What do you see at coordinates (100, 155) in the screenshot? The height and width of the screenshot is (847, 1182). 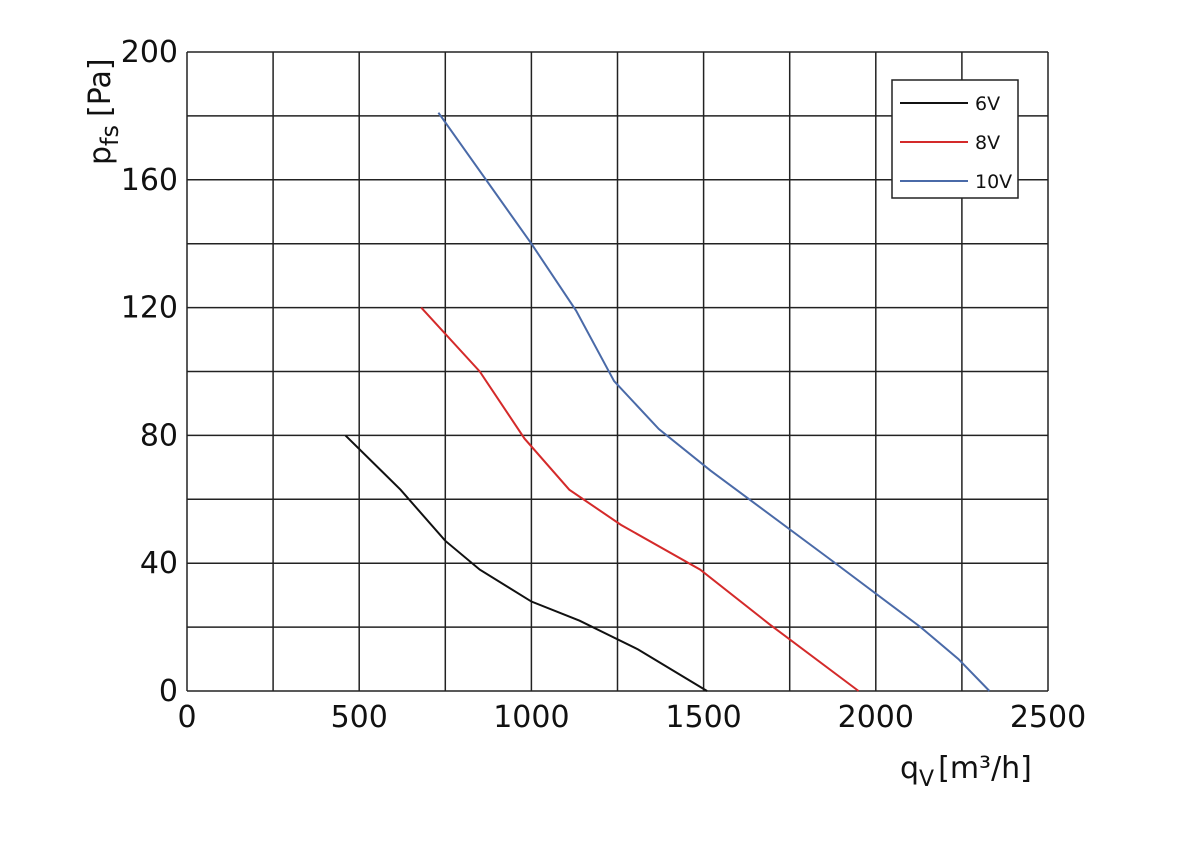 I see `y-label-main: p` at bounding box center [100, 155].